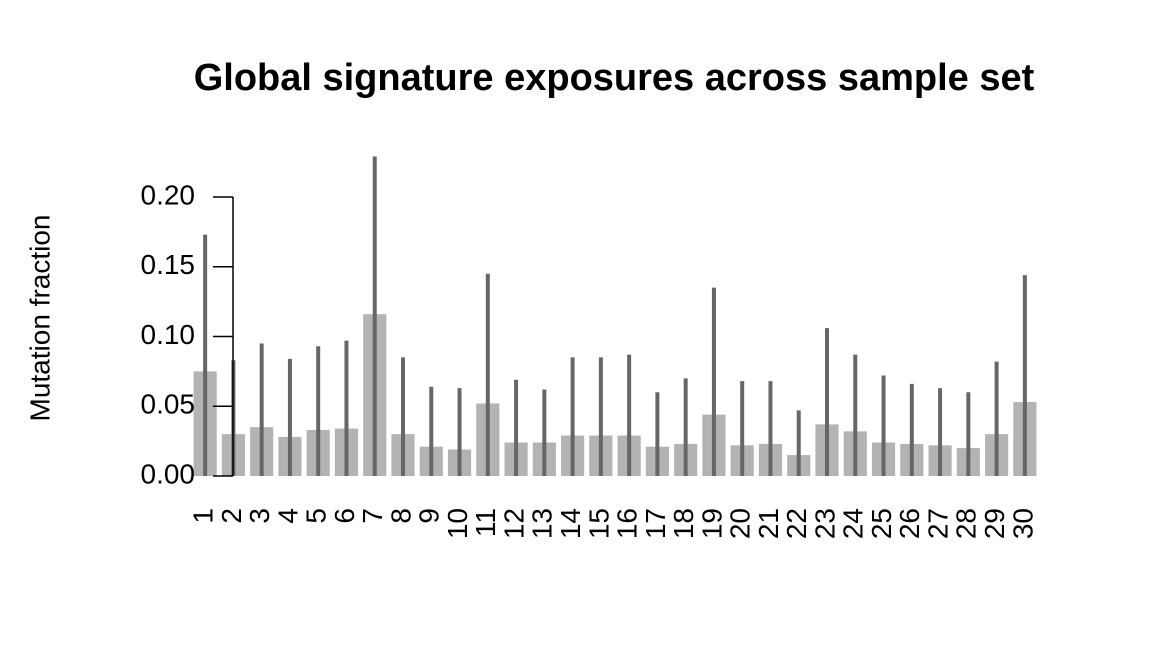  Describe the element at coordinates (485, 522) in the screenshot. I see `x-tick-label: 11` at that location.